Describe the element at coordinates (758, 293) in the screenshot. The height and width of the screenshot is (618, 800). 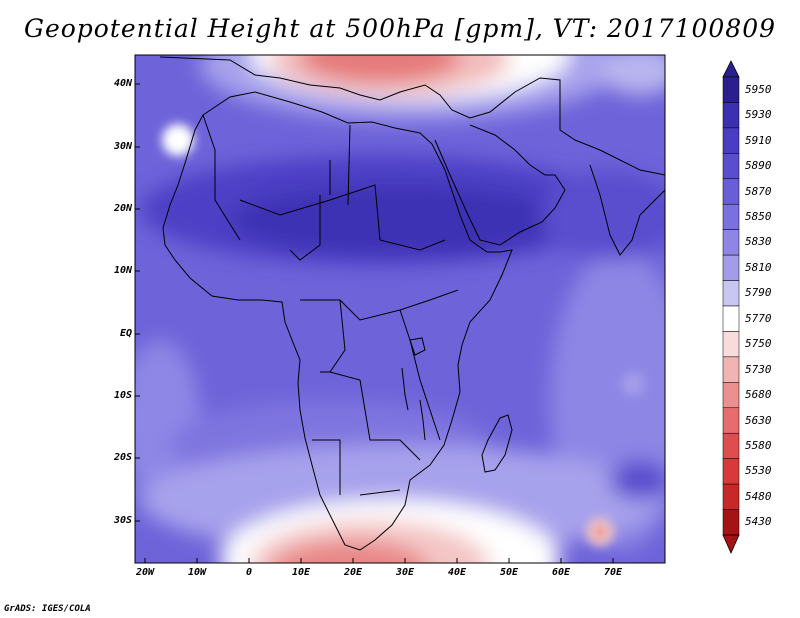
I see `colorbar-label: 5790` at that location.